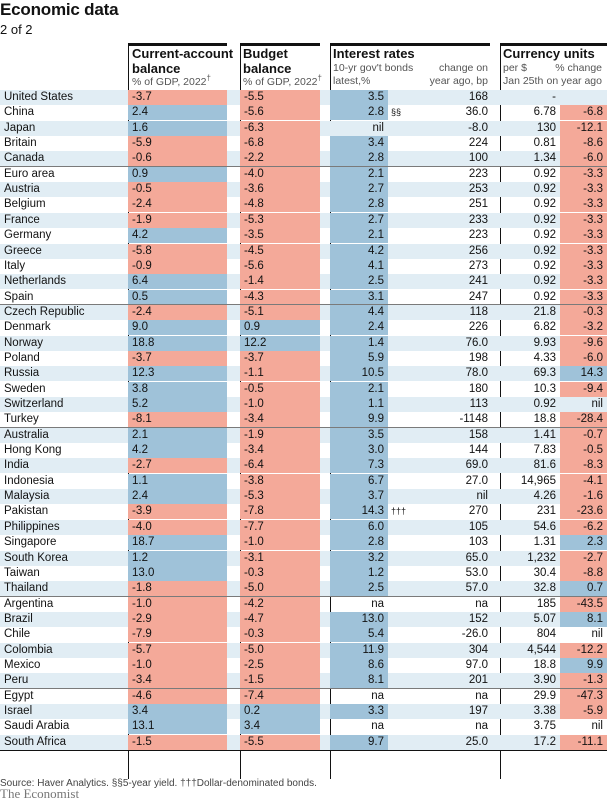 Image resolution: width=607 pixels, height=802 pixels. I want to click on currency-per-dollar-value: 0.81, so click(544, 143).